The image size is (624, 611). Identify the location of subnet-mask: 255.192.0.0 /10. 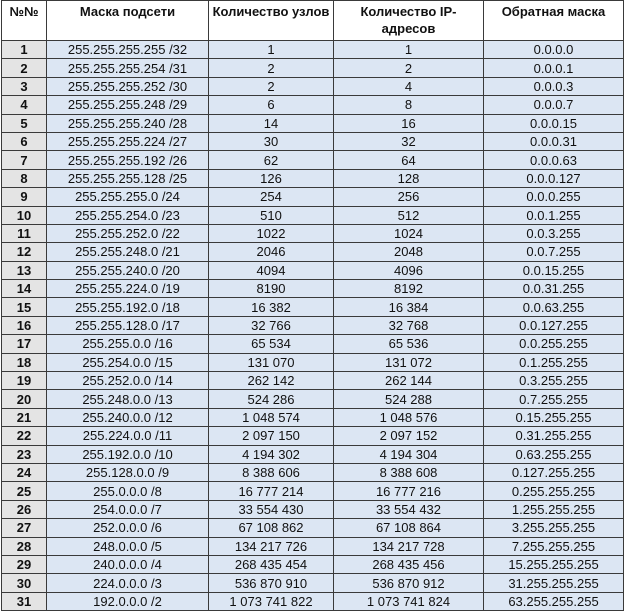
(127, 454).